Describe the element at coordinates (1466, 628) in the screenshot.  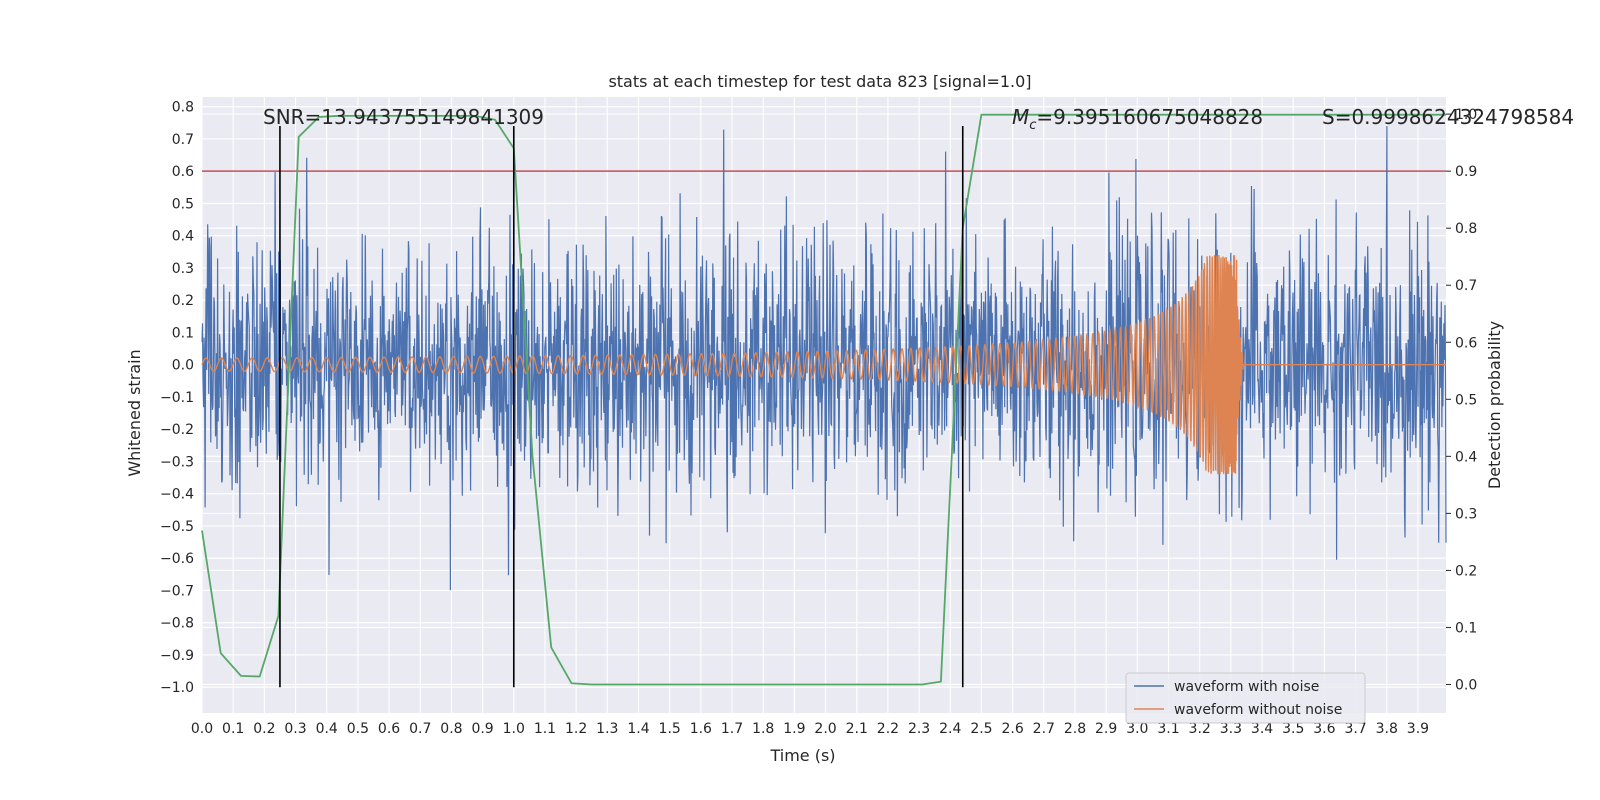
I see `y2-tick-label: 0.1` at that location.